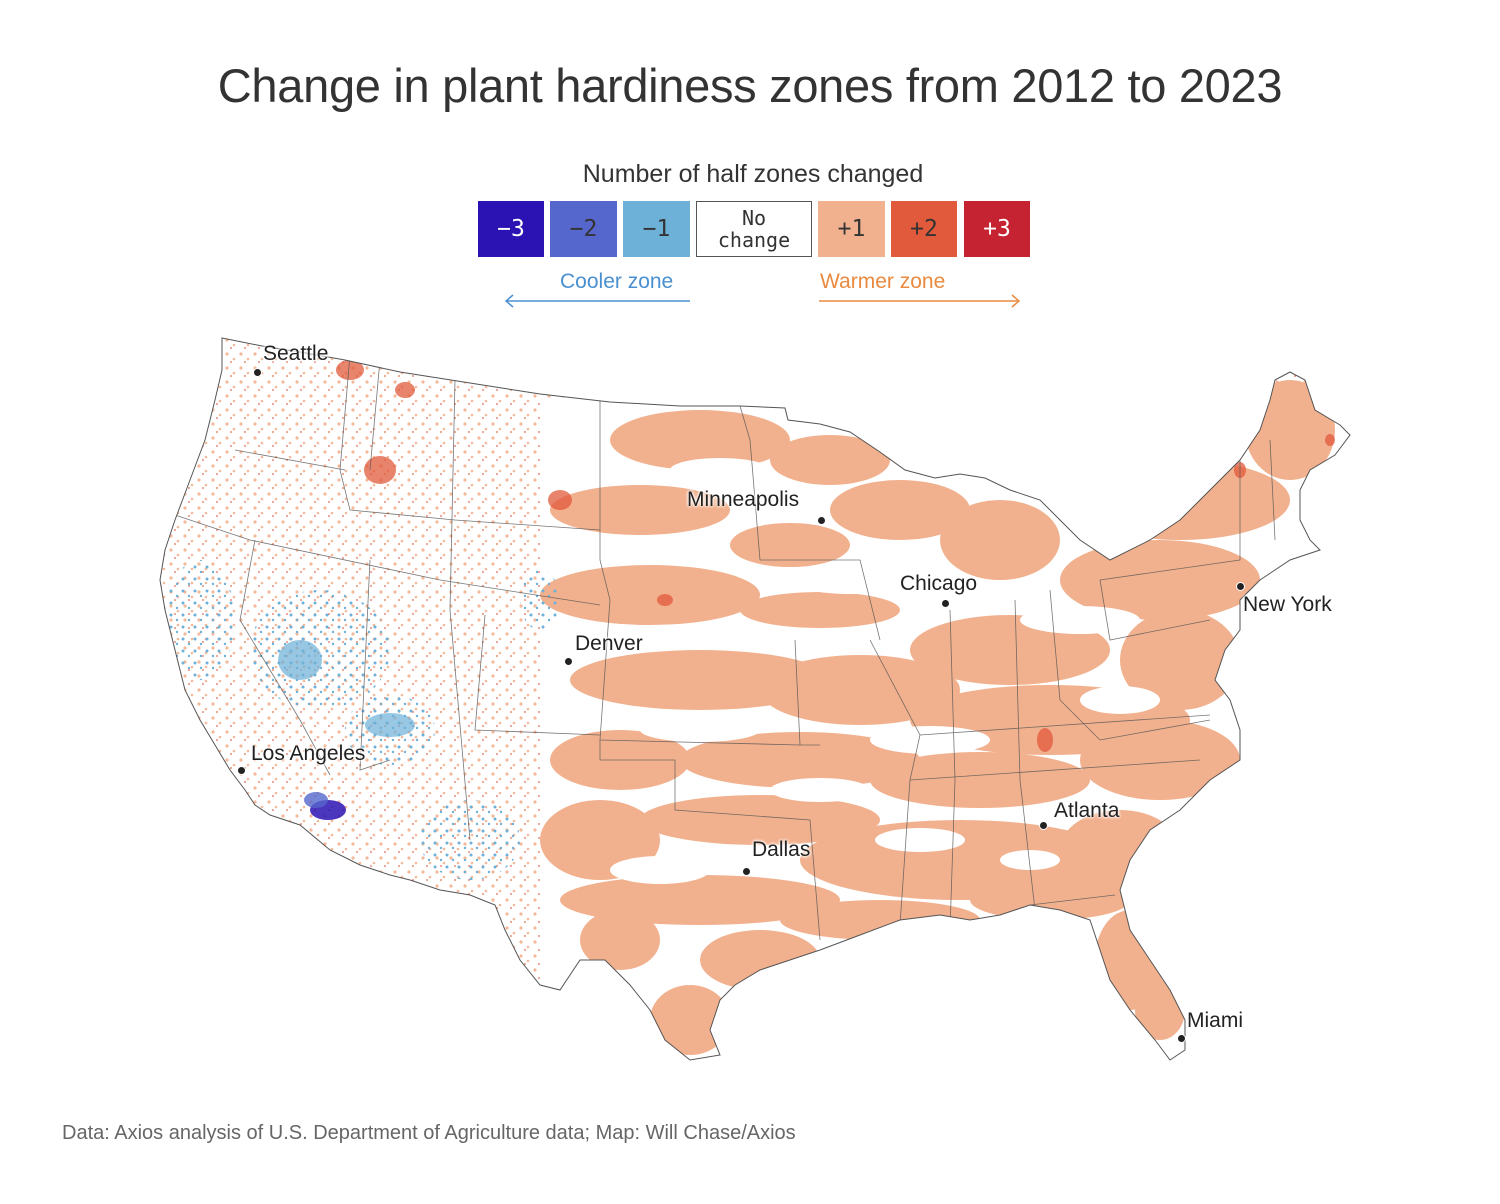 Image resolution: width=1500 pixels, height=1204 pixels. I want to click on legend-label-plus-3: +3, so click(997, 228).